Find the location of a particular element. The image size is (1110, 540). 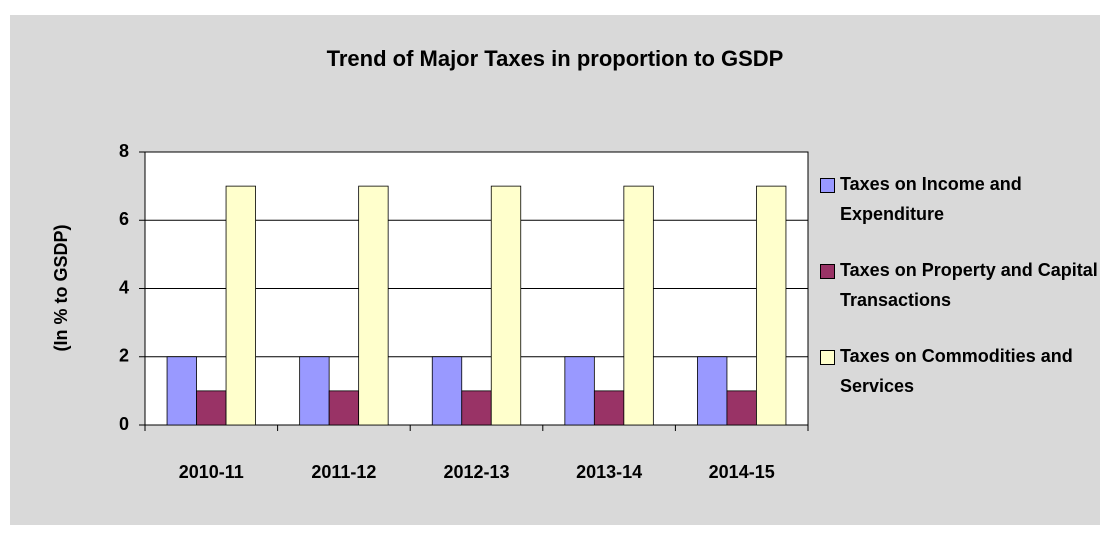

y-tick-label: 0 is located at coordinates (124, 424).